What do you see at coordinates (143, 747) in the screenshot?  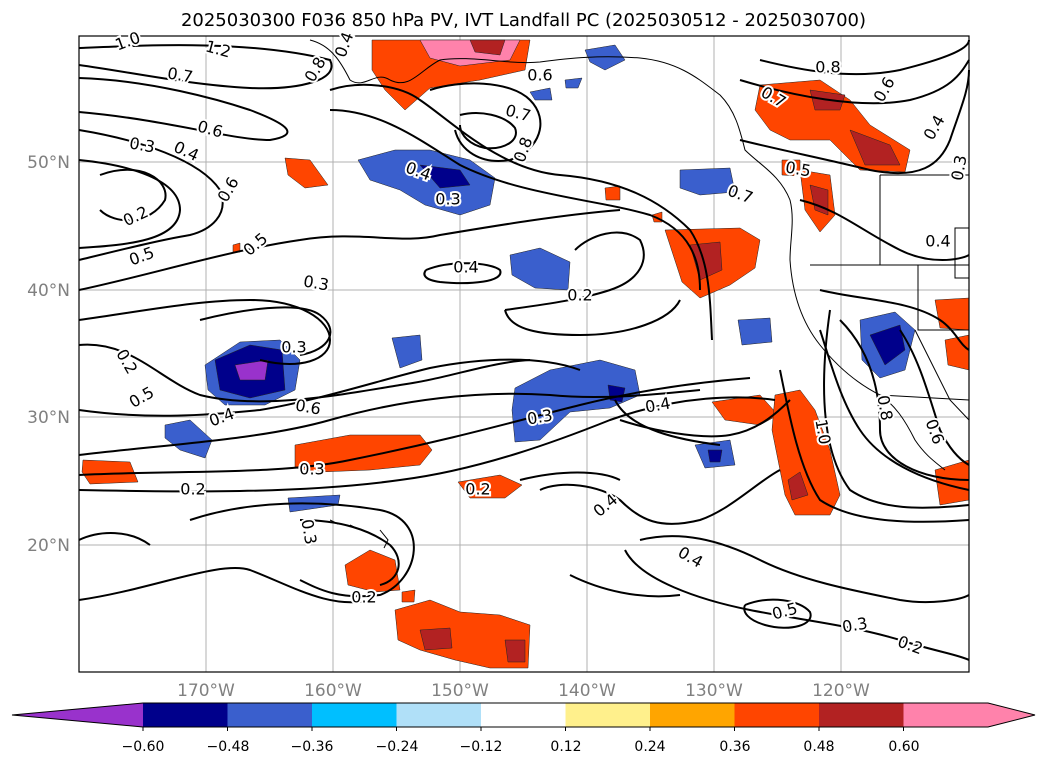 I see `colorbar-tick-label: −0.60` at bounding box center [143, 747].